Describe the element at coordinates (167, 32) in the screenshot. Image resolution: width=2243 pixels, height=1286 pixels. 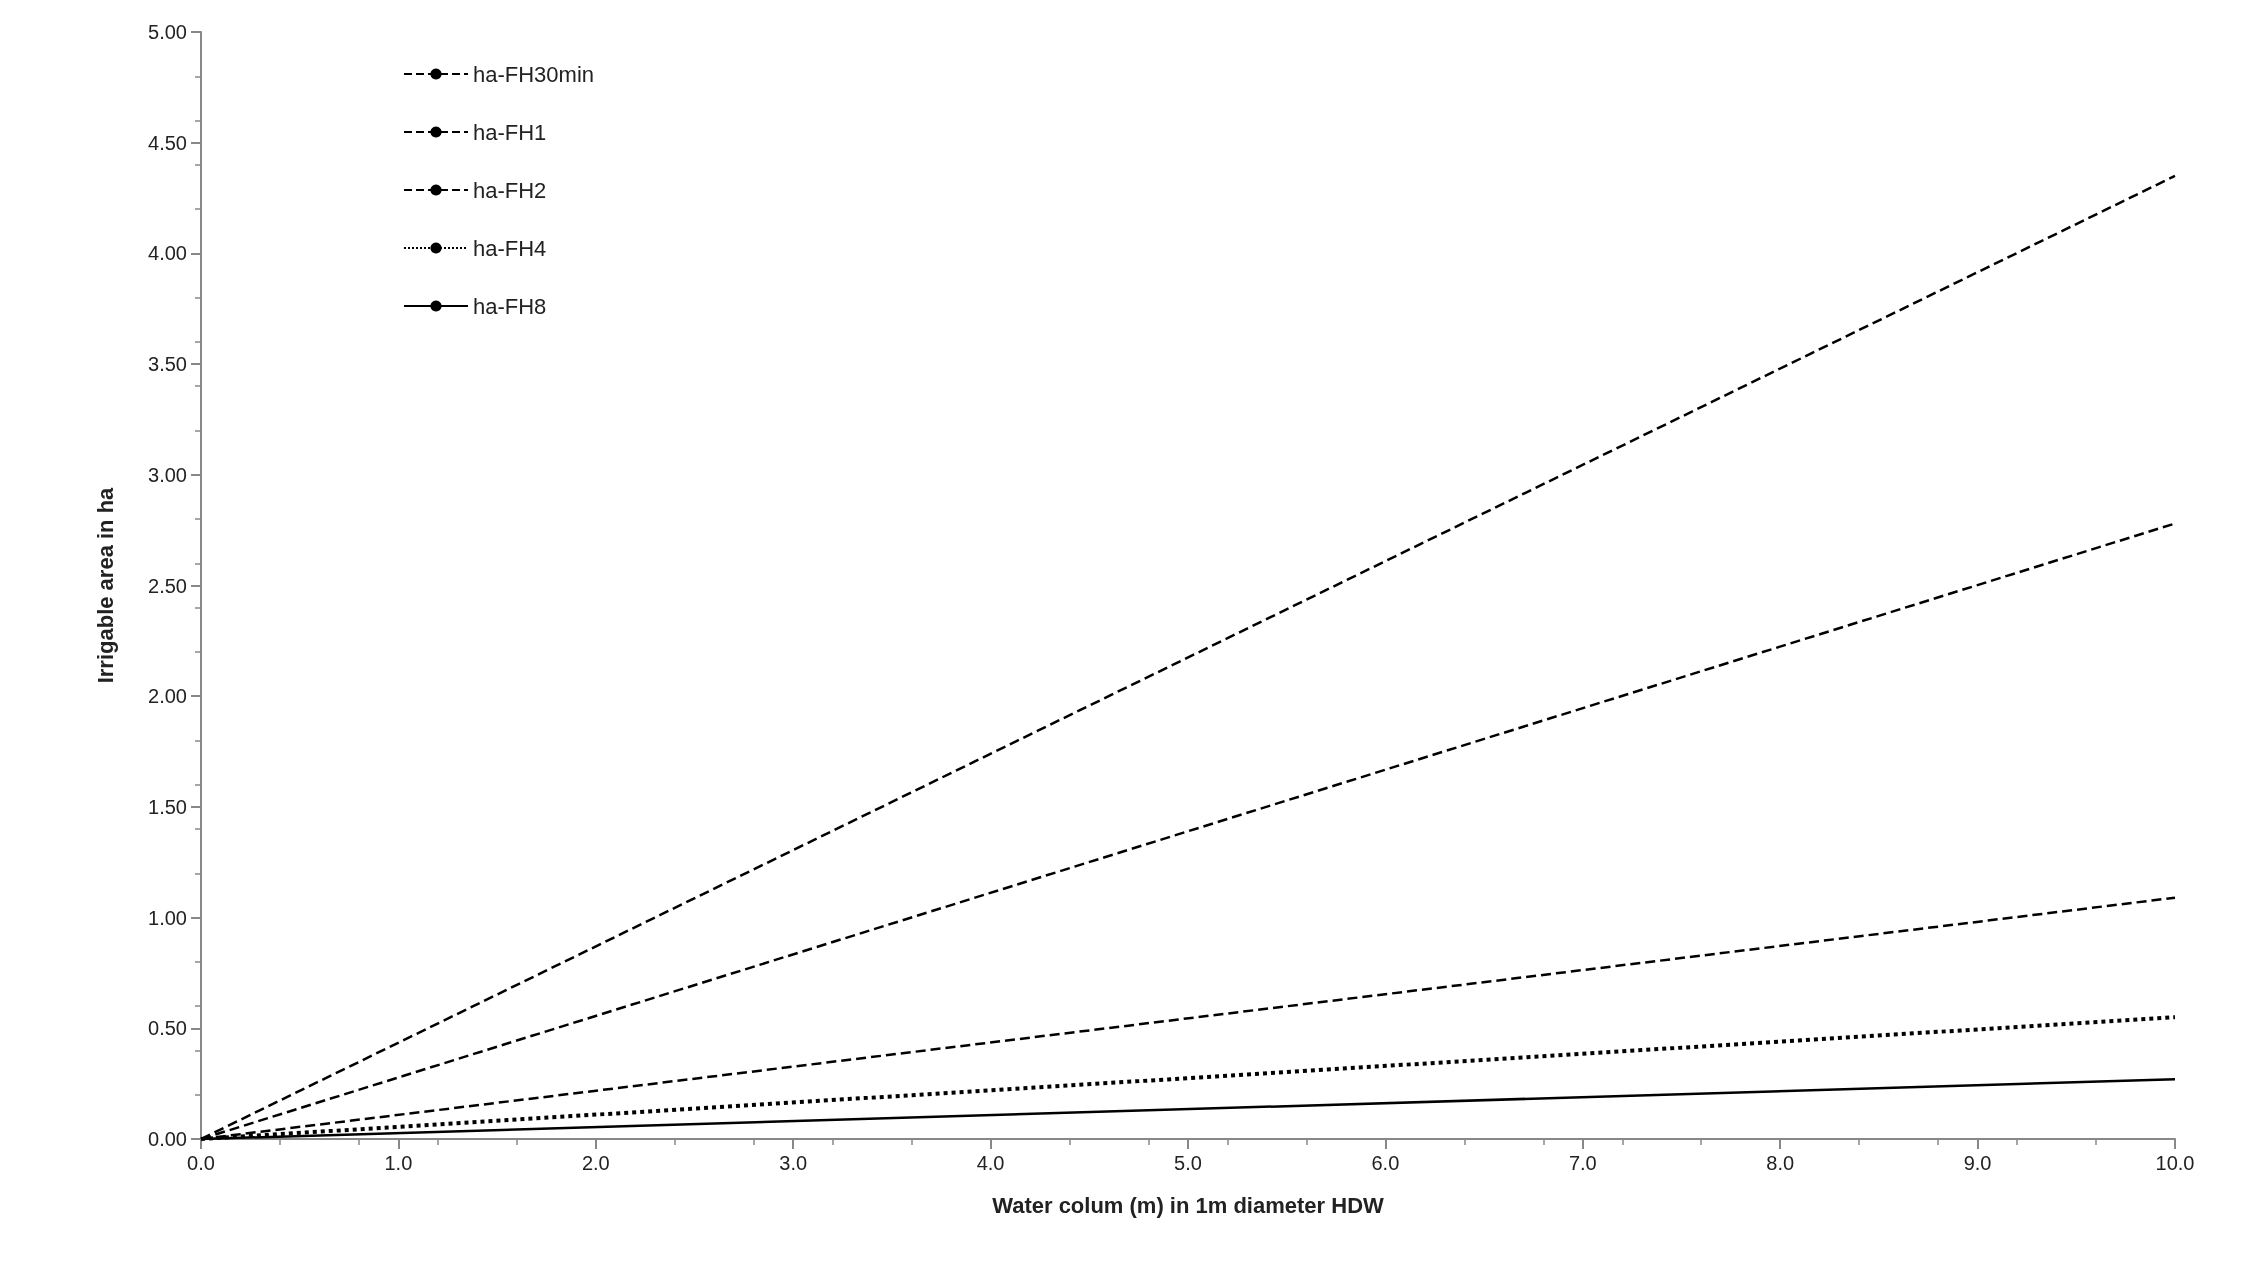
I see `y-tick-label: 5.00` at that location.